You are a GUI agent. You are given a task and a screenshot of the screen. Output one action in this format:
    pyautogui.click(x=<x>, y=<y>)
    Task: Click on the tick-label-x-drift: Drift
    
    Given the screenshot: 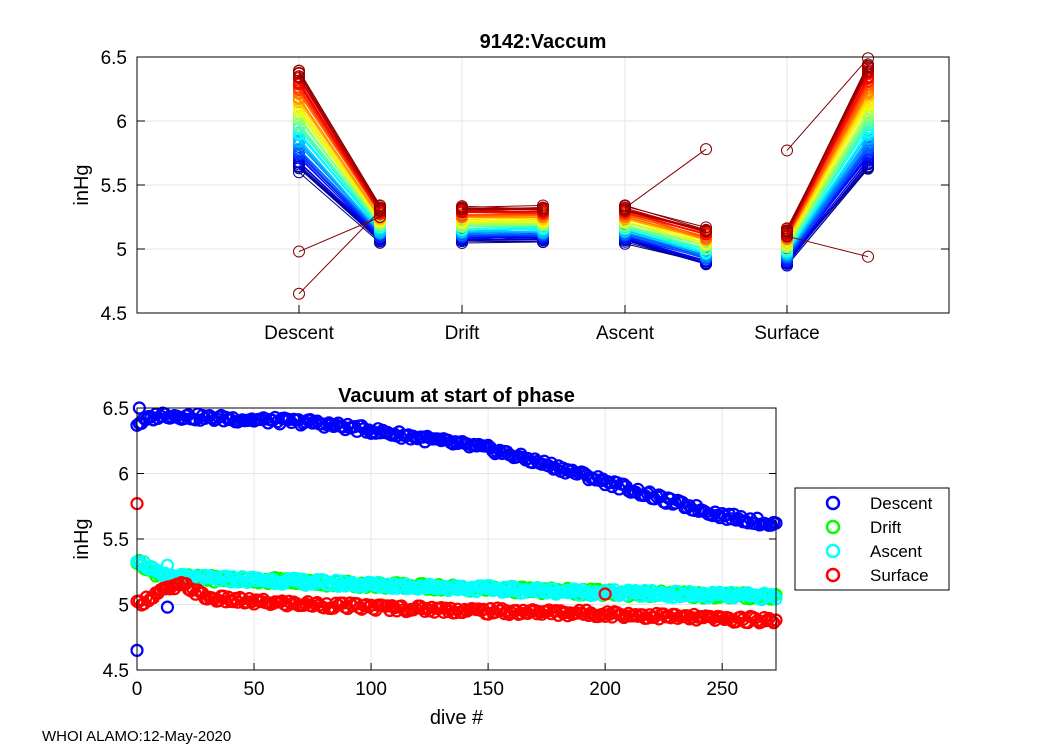 What is the action you would take?
    pyautogui.click(x=463, y=333)
    